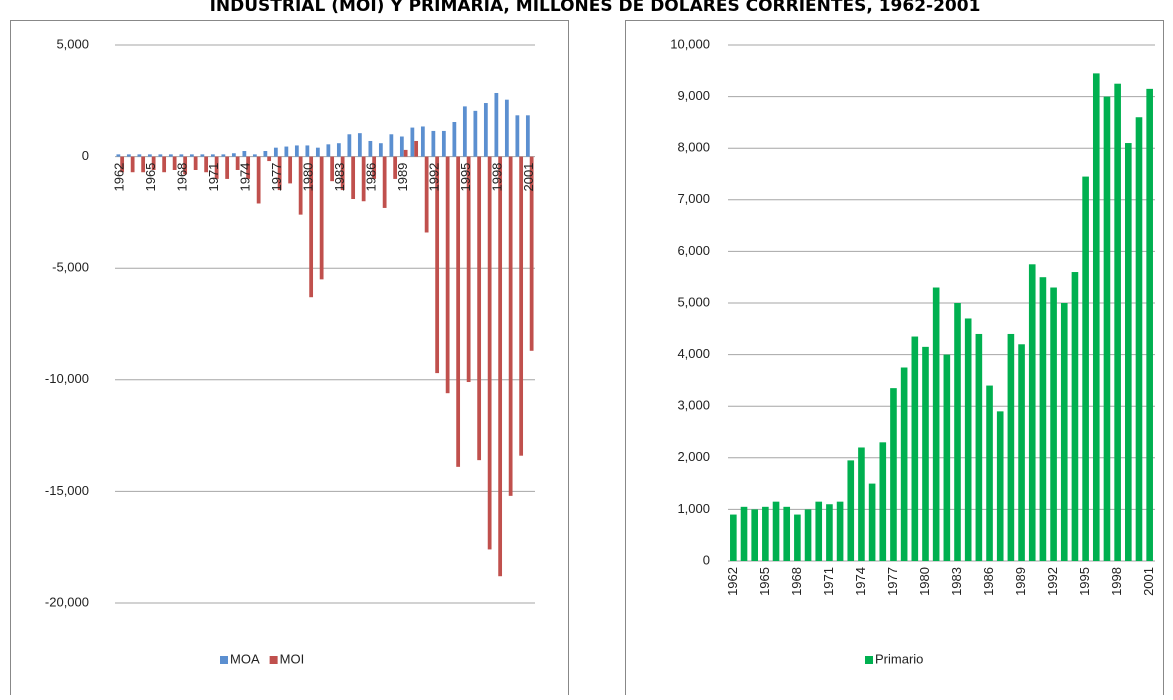 The height and width of the screenshot is (700, 1173). Describe the element at coordinates (292, 658) in the screenshot. I see `legend-label: MOI` at that location.